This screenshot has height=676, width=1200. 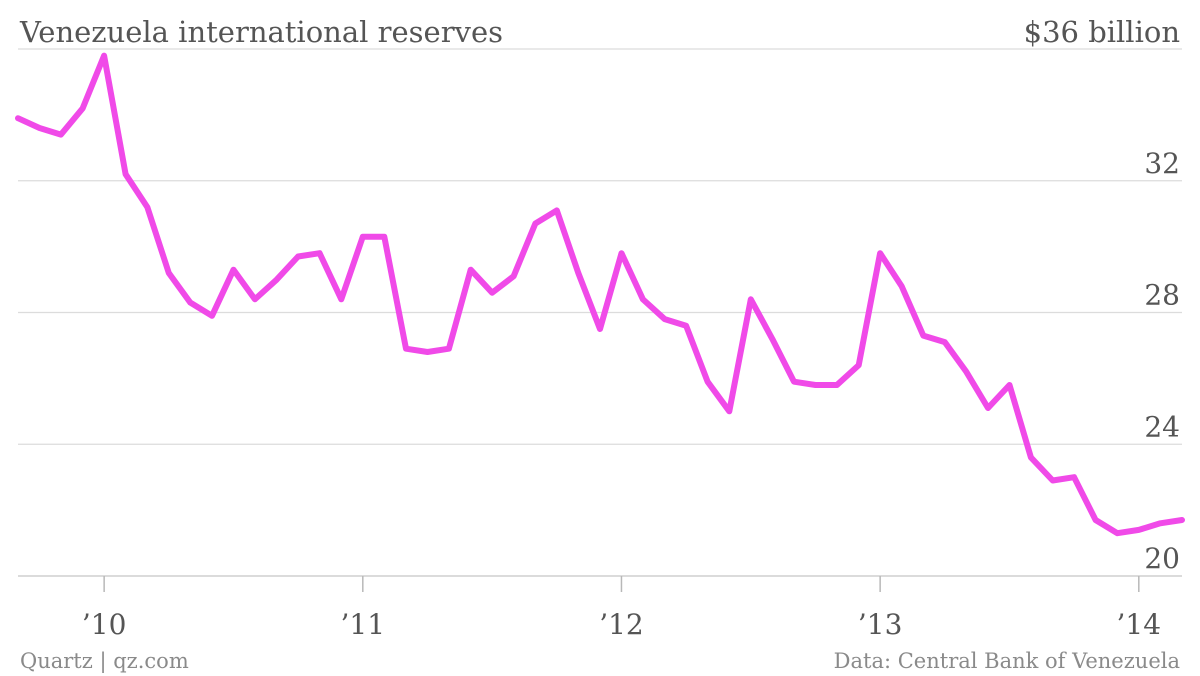 I want to click on x-tick-label-3: ’13, so click(x=880, y=624).